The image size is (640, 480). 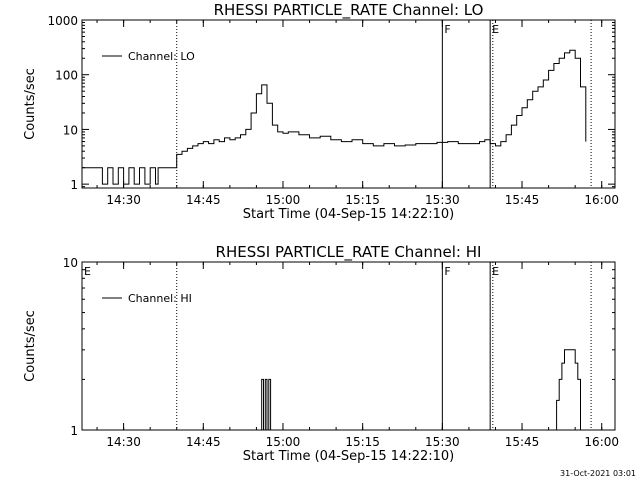 What do you see at coordinates (160, 298) in the screenshot?
I see `legend-label: Channel: HI` at bounding box center [160, 298].